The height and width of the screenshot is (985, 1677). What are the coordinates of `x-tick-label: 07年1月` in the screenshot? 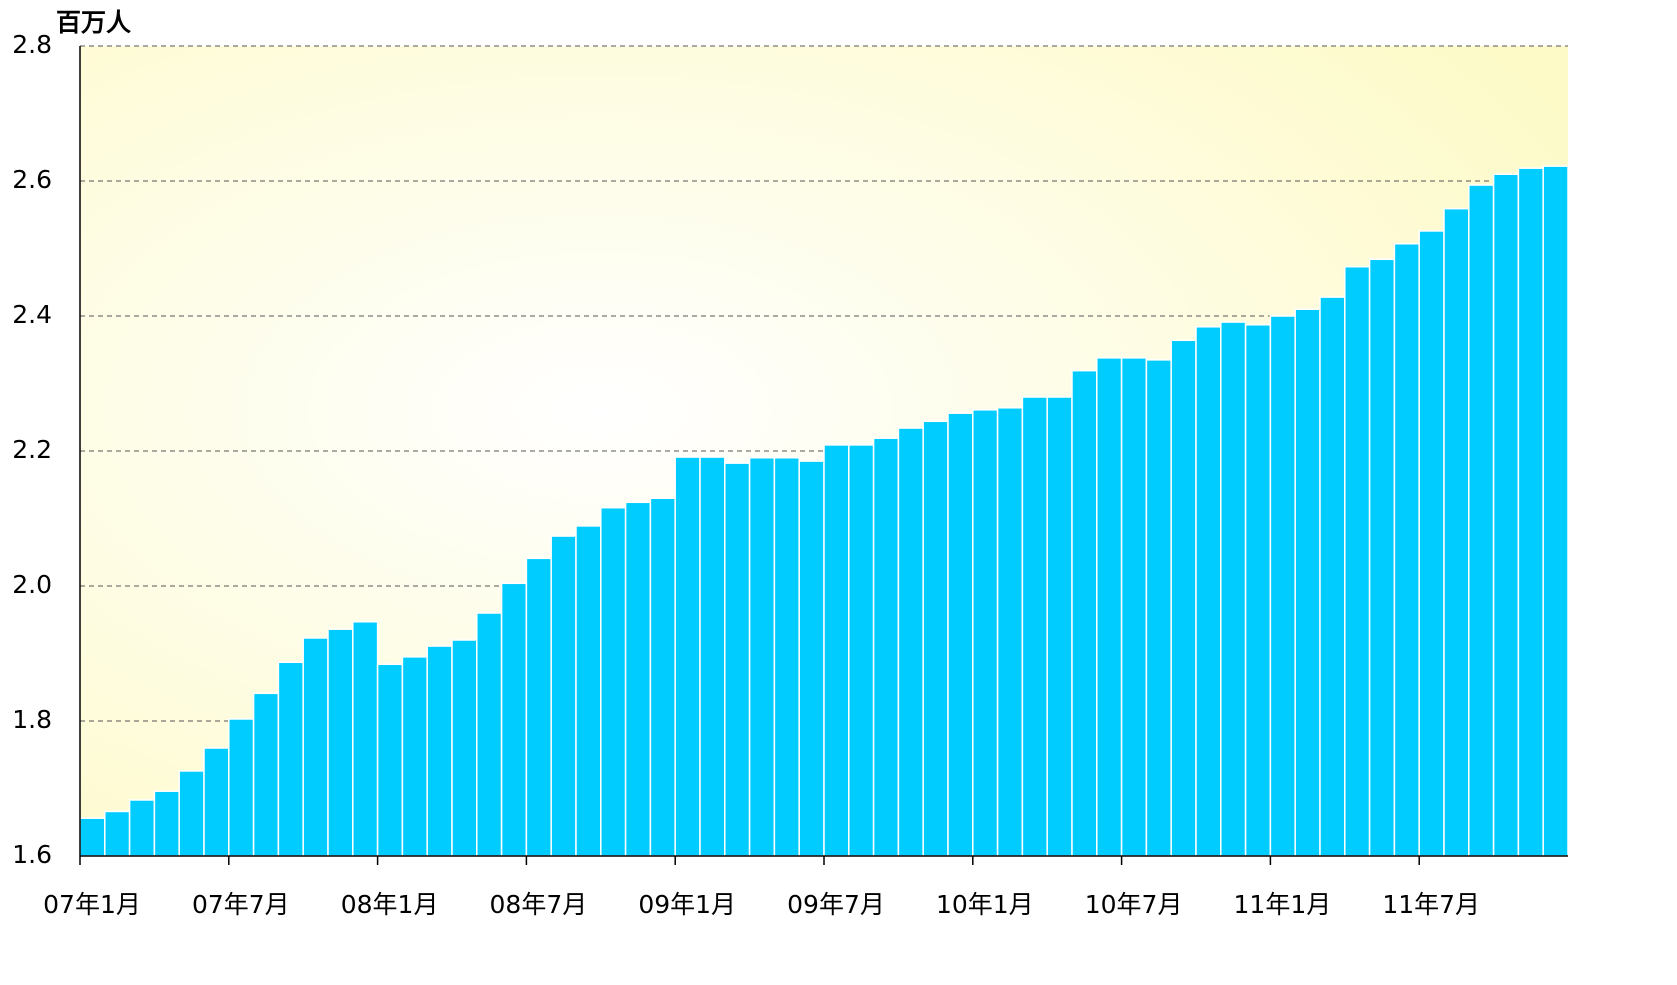 It's located at (92, 904).